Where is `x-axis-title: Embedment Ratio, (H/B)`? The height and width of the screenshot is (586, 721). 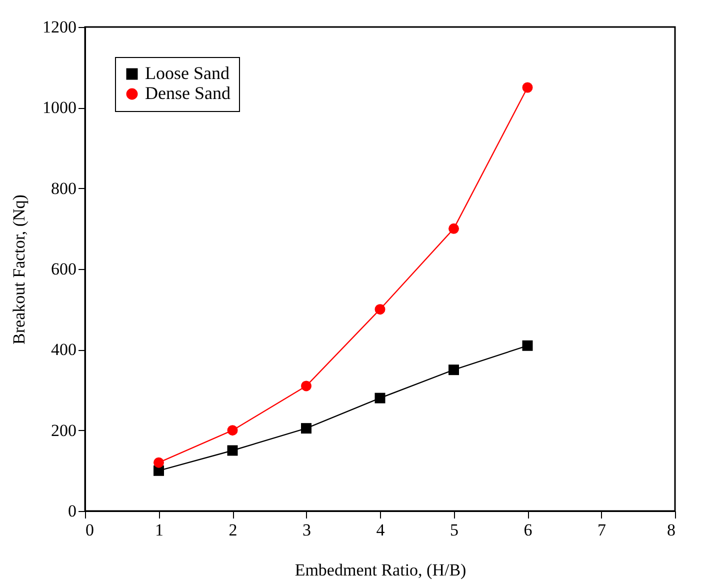 x-axis-title: Embedment Ratio, (H/B) is located at coordinates (380, 570).